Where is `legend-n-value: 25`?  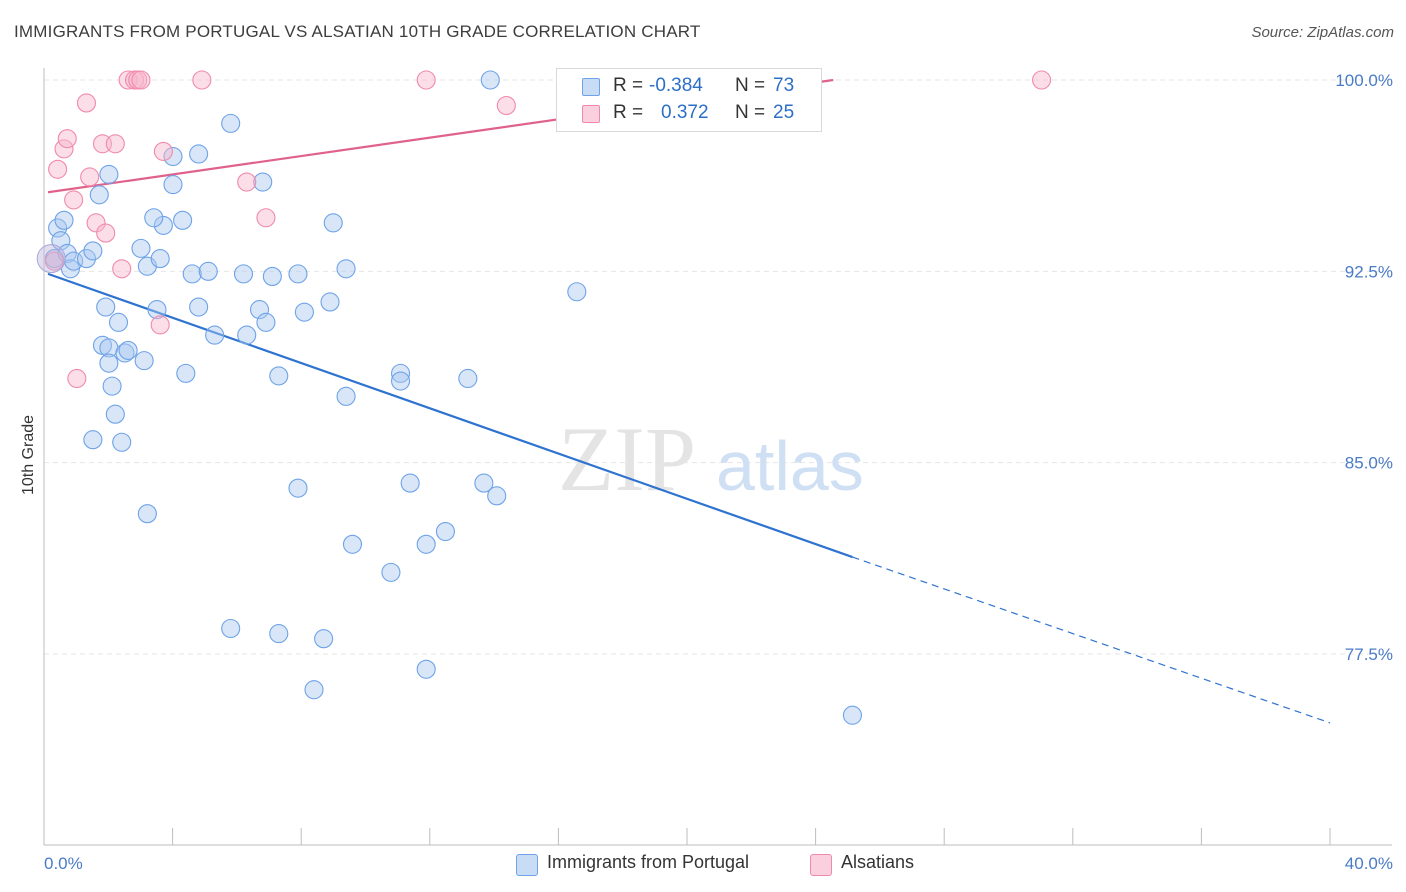
legend-n-value: 25 is located at coordinates (784, 112).